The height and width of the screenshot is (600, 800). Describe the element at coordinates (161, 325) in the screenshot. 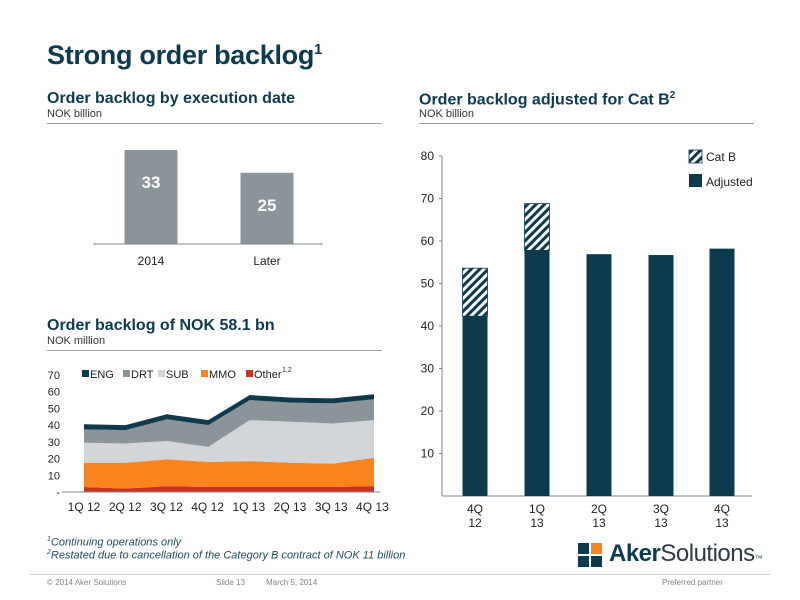

I see `segments-chart-title: Order backlog of NOK 58.1 bn` at that location.